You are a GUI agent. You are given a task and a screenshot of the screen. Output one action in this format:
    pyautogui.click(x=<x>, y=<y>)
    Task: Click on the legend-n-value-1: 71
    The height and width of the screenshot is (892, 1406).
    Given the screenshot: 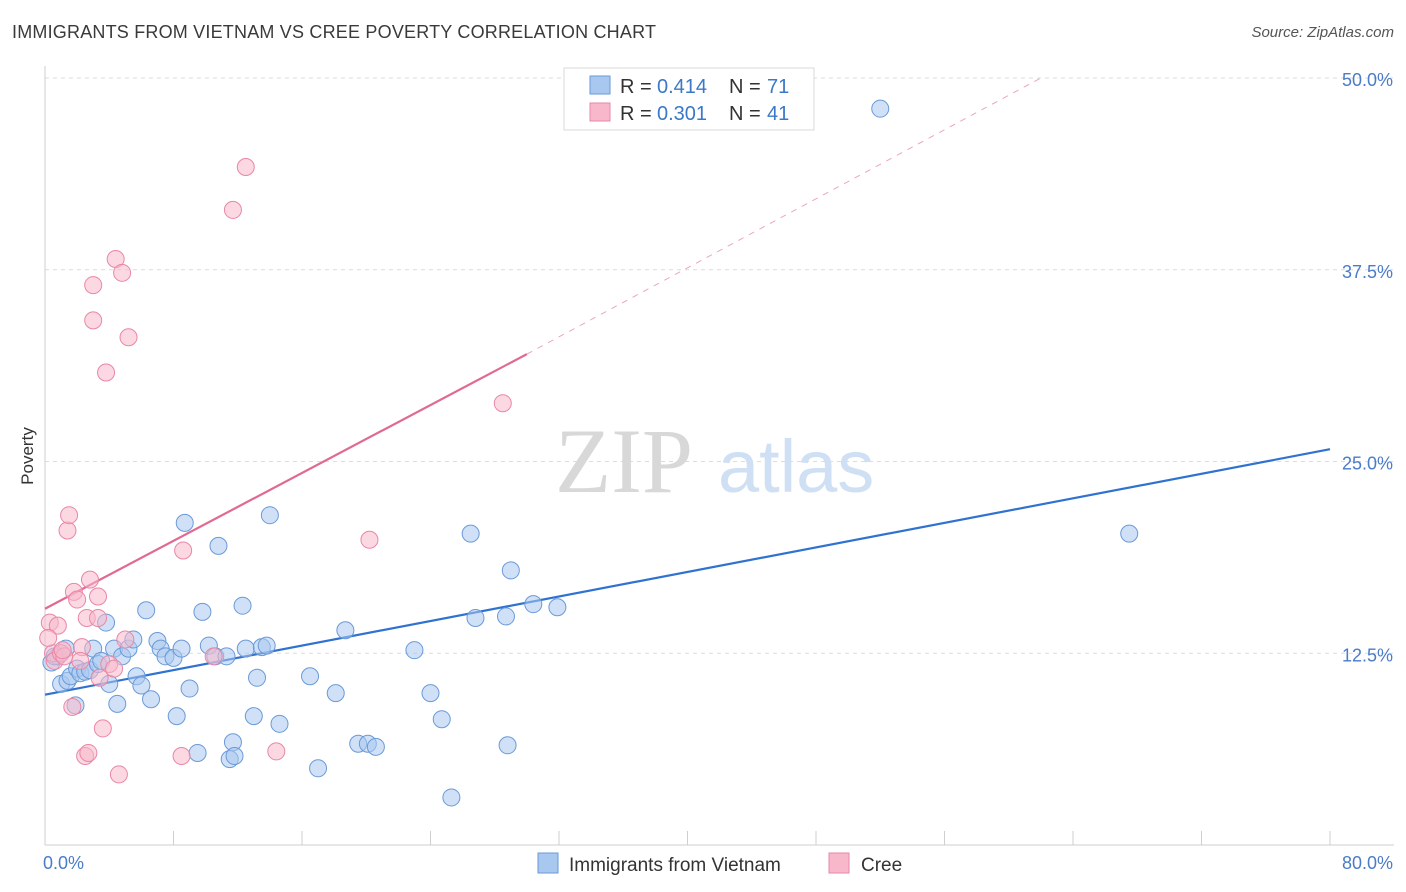 What is the action you would take?
    pyautogui.click(x=778, y=87)
    